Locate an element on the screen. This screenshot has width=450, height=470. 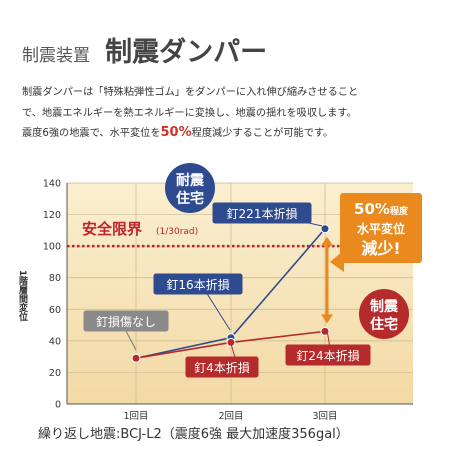
y-tick-label: 20 is located at coordinates (55, 373).